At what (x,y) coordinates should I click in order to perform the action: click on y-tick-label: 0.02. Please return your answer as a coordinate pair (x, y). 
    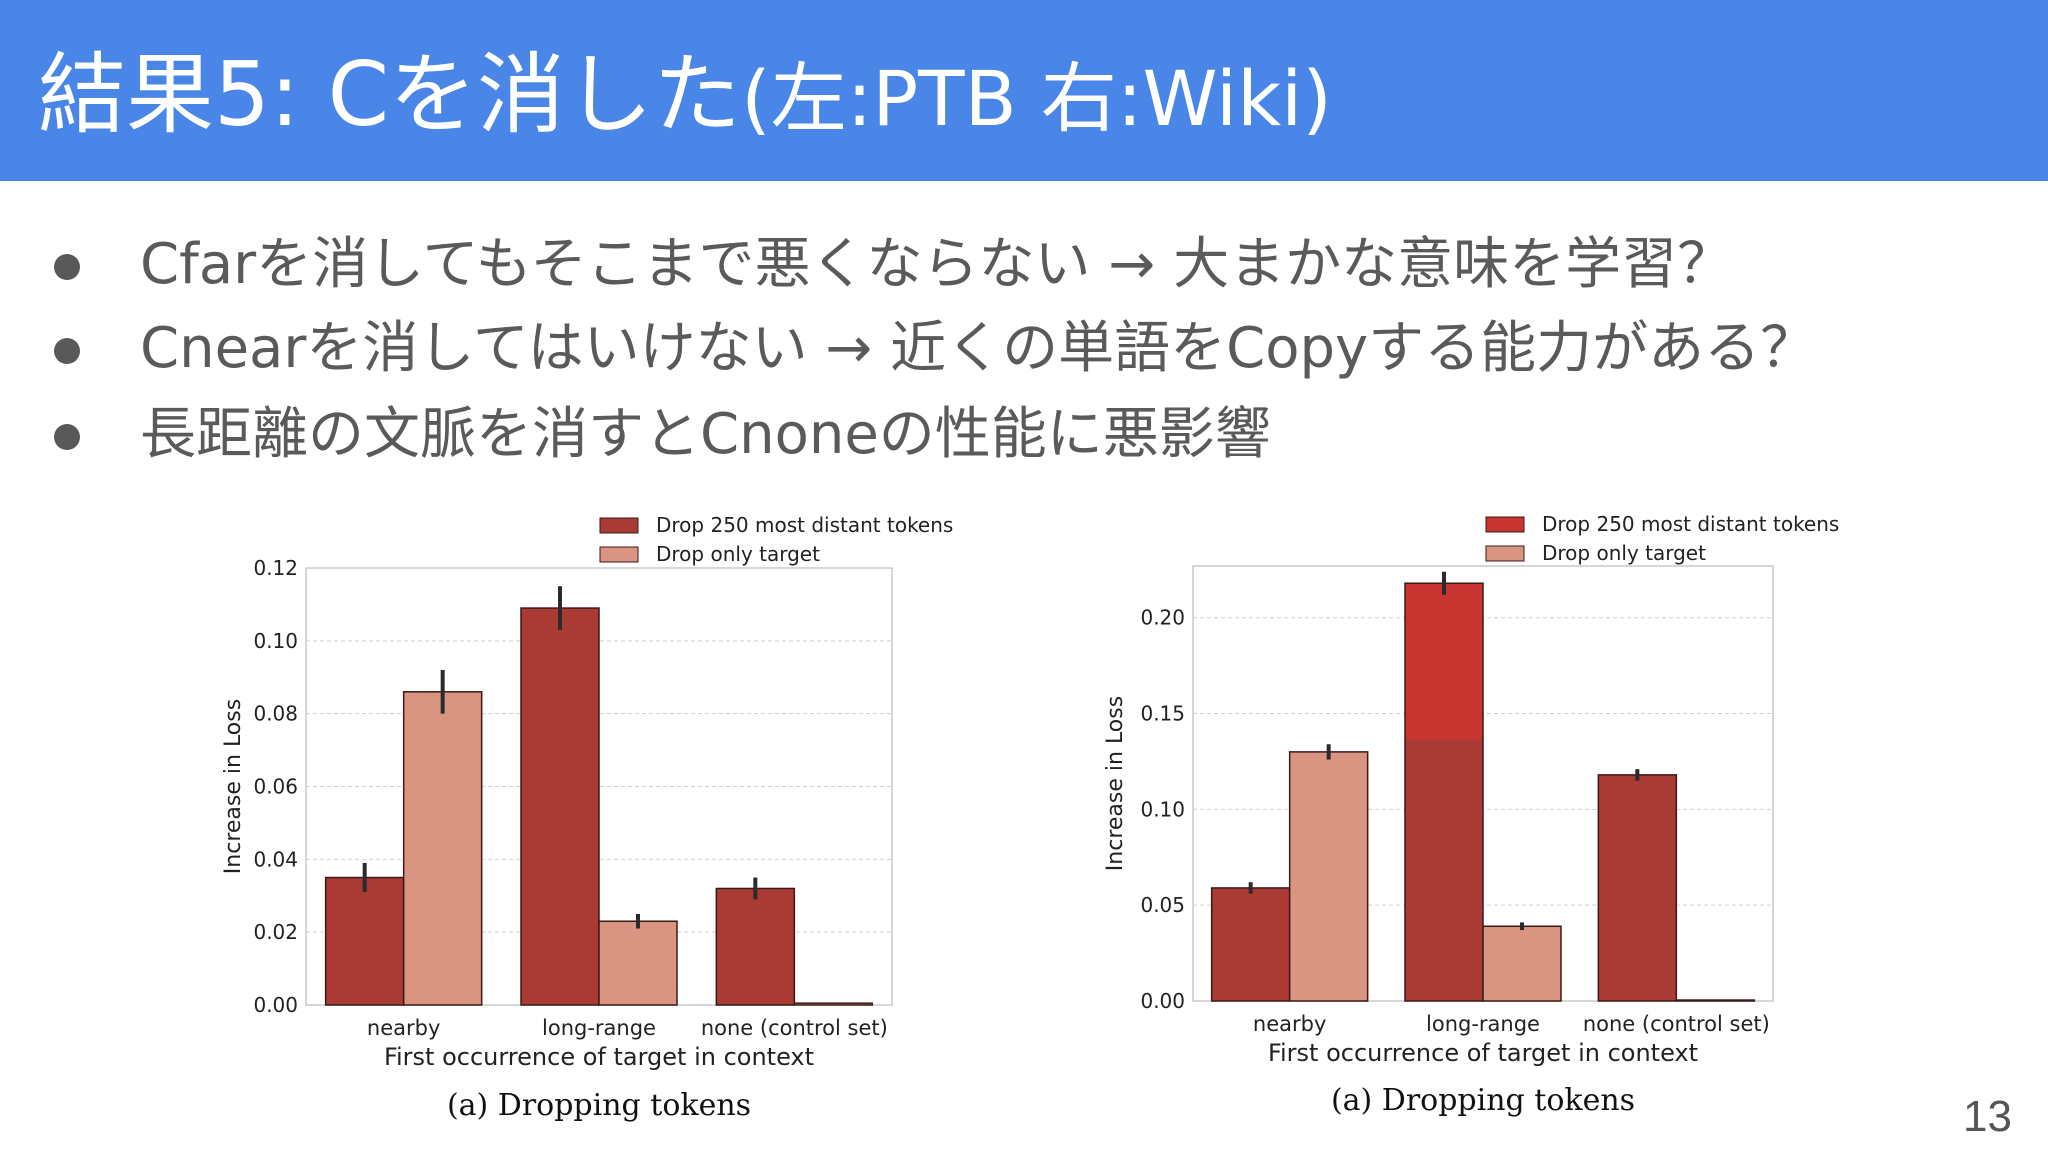
    Looking at the image, I should click on (275, 932).